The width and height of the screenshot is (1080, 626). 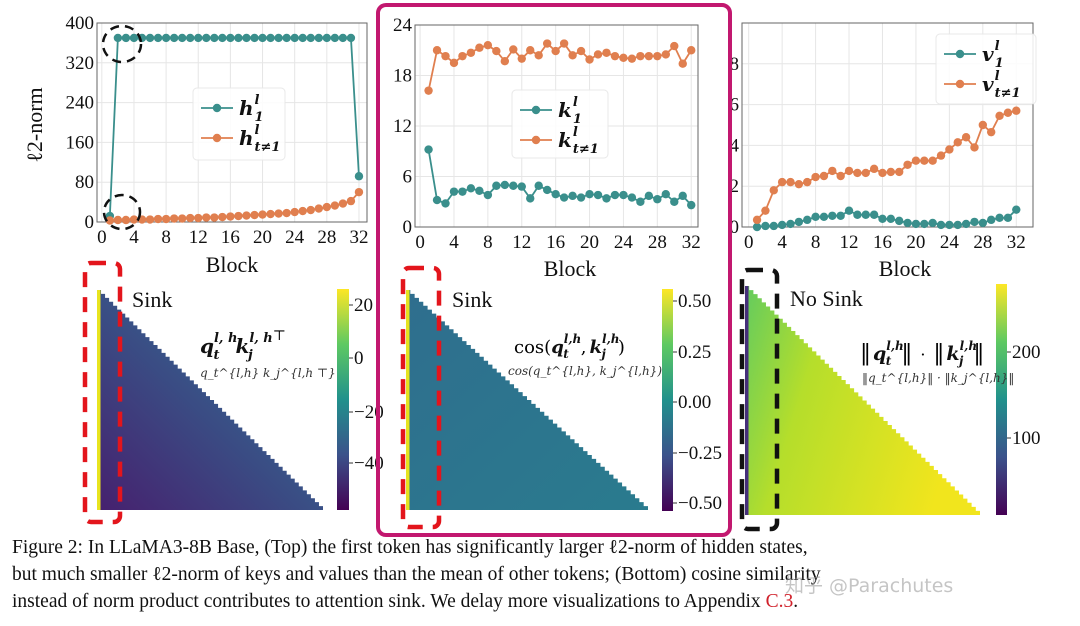 What do you see at coordinates (152, 299) in the screenshot?
I see `sink-label: Sink` at bounding box center [152, 299].